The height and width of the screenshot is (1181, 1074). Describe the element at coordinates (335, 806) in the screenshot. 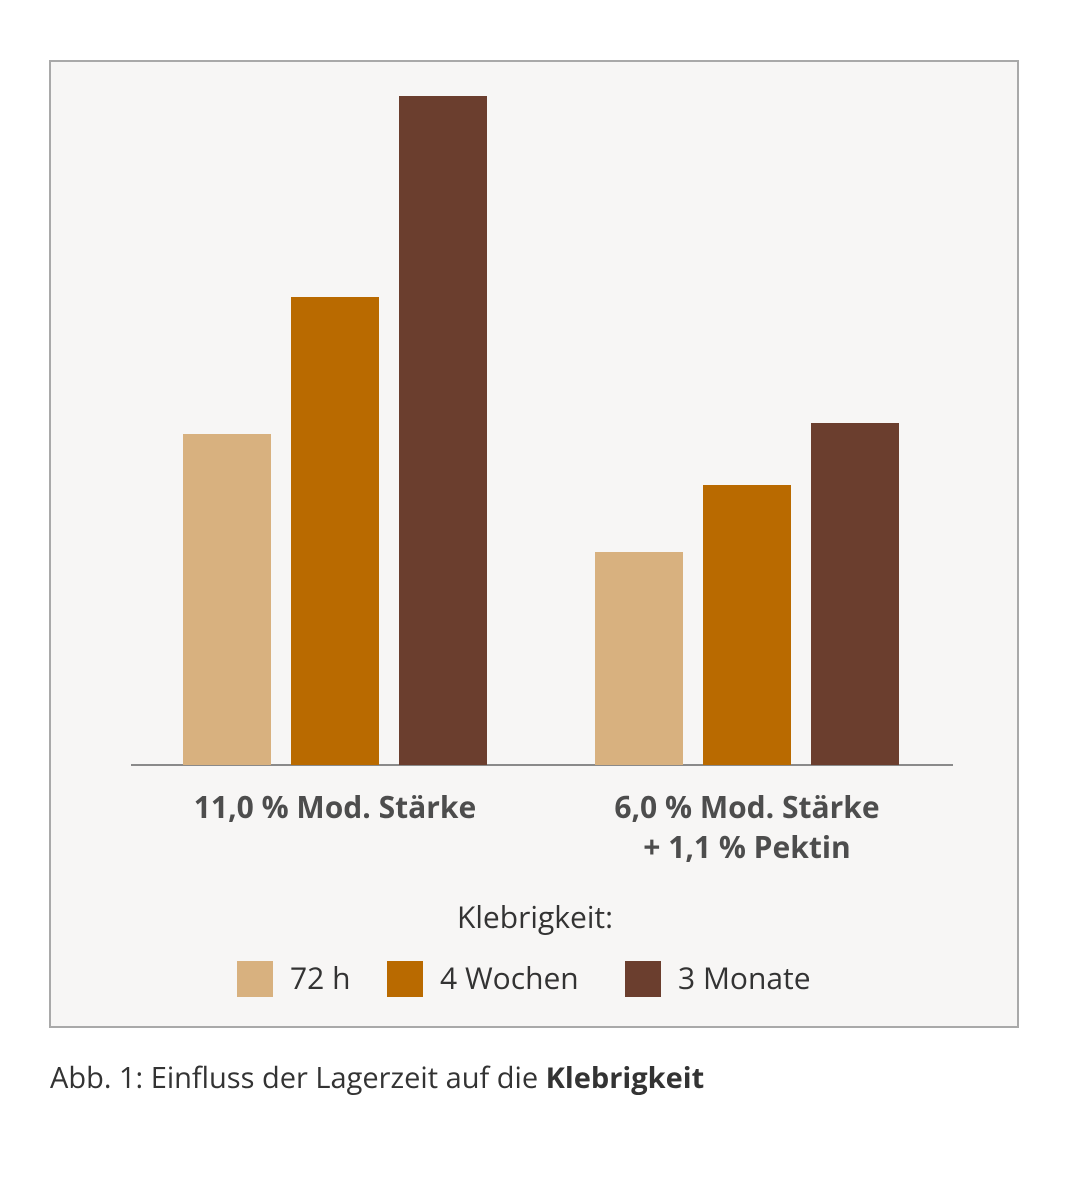

I see `x-tick-label: 11,0 % Mod. Stärke` at that location.